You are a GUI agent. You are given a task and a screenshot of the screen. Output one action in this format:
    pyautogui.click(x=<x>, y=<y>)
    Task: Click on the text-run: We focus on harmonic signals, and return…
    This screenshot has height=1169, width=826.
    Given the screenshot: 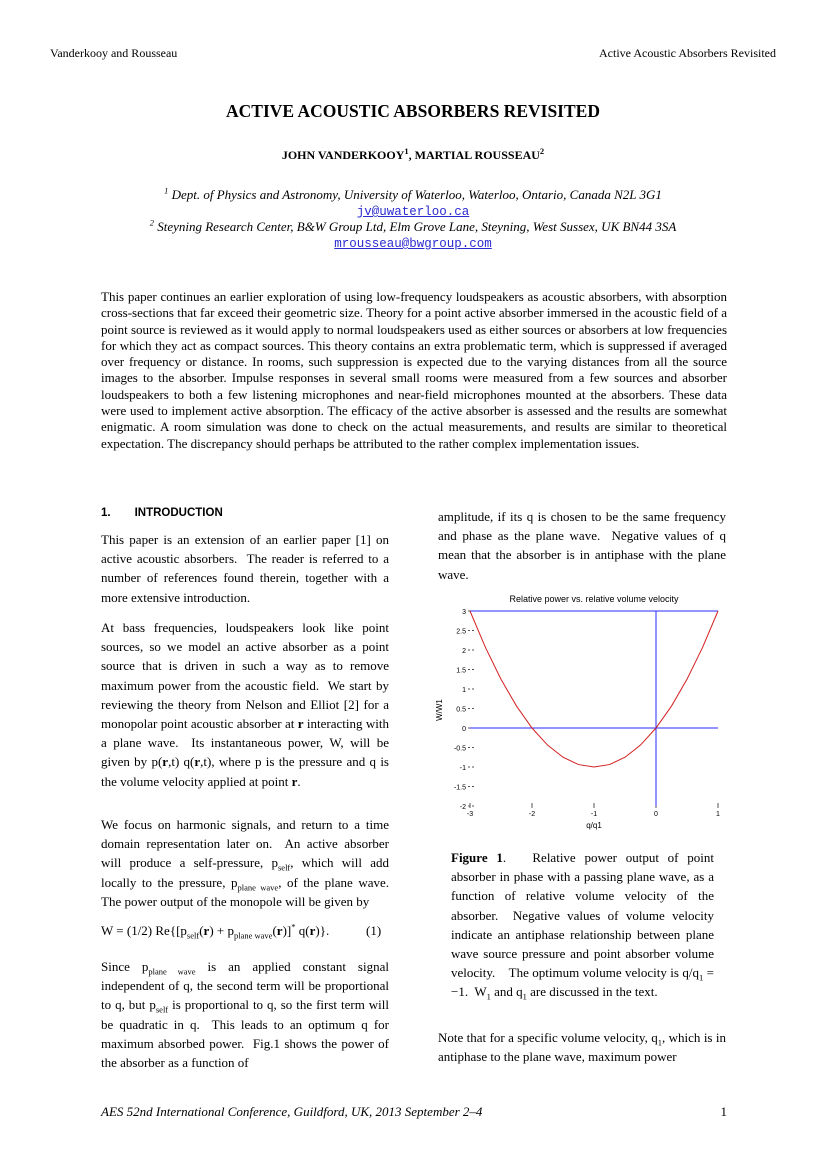 What is the action you would take?
    pyautogui.click(x=247, y=844)
    